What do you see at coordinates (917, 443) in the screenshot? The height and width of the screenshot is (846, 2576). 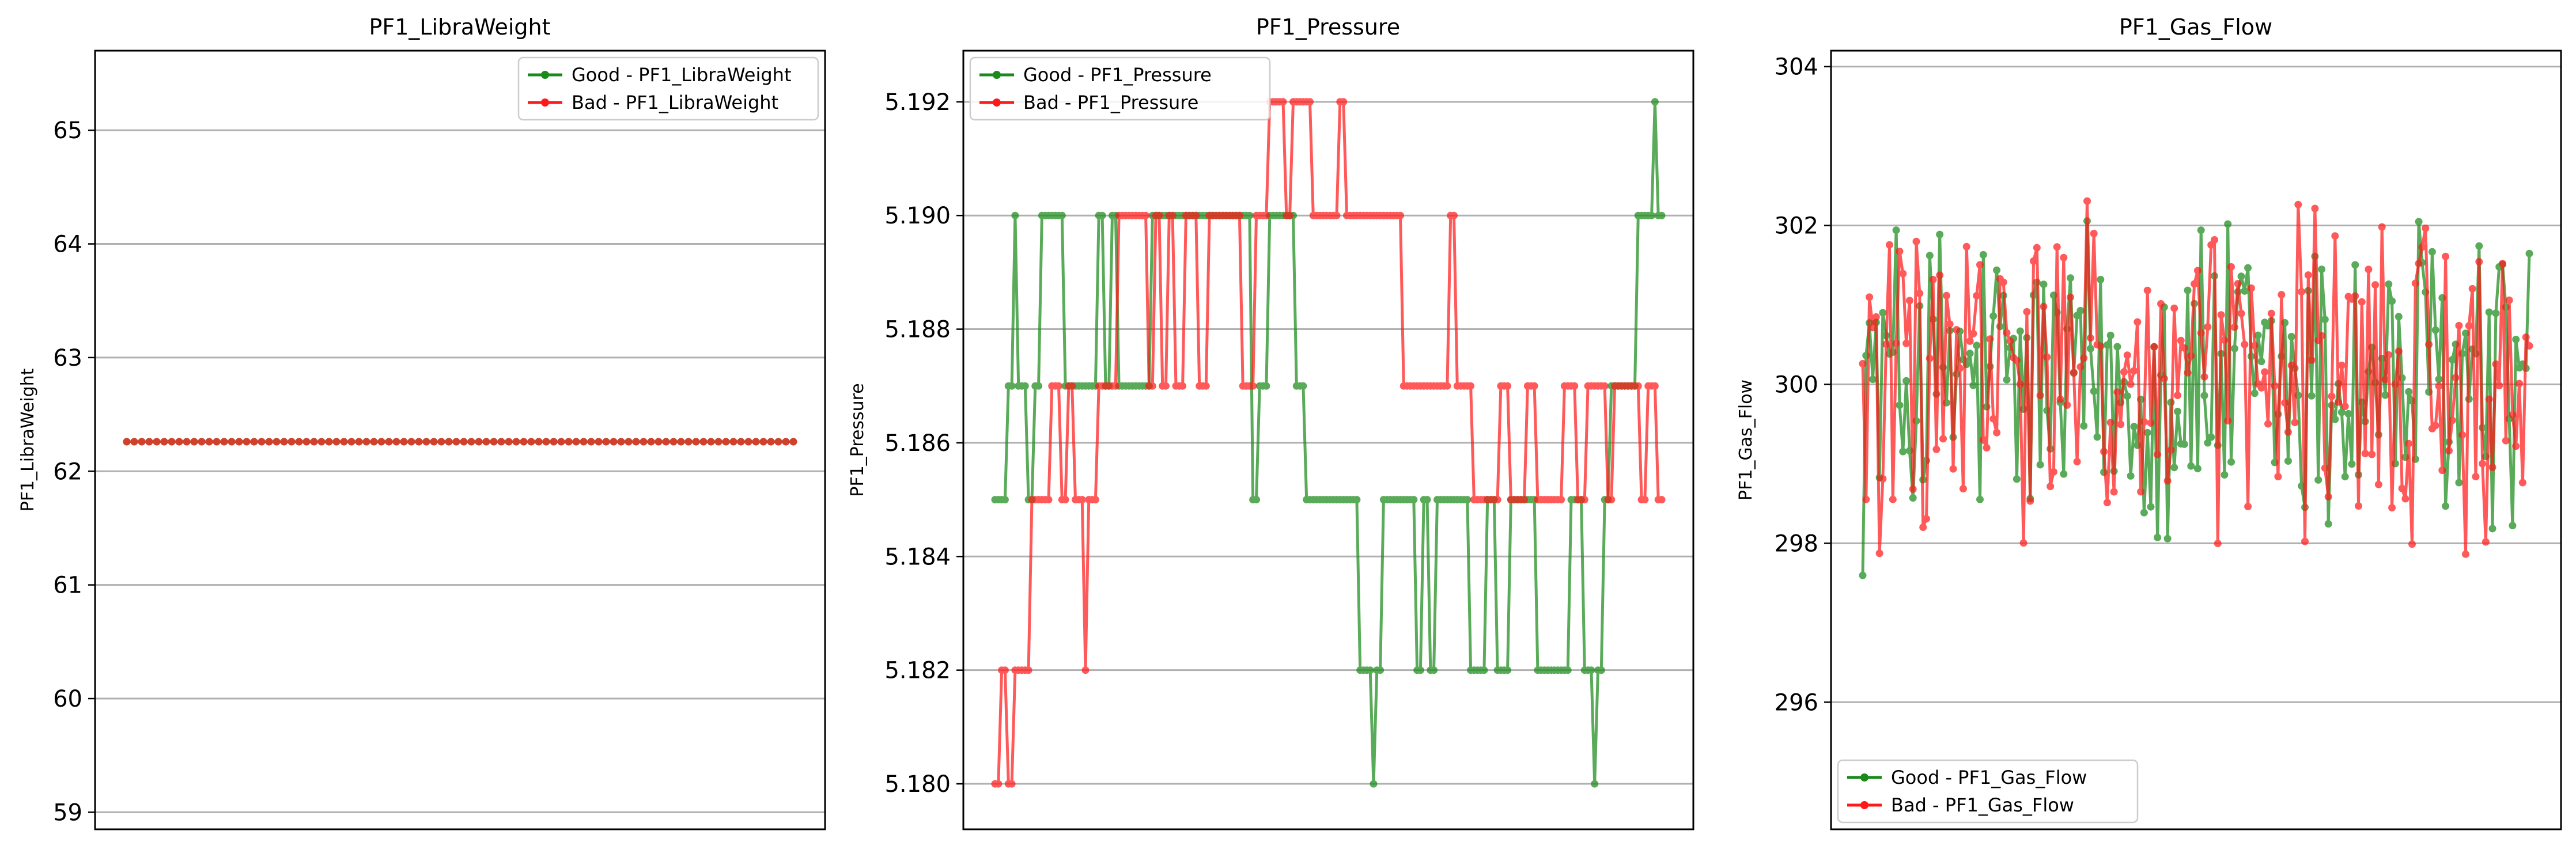 I see `y-tick-label: 5.186` at bounding box center [917, 443].